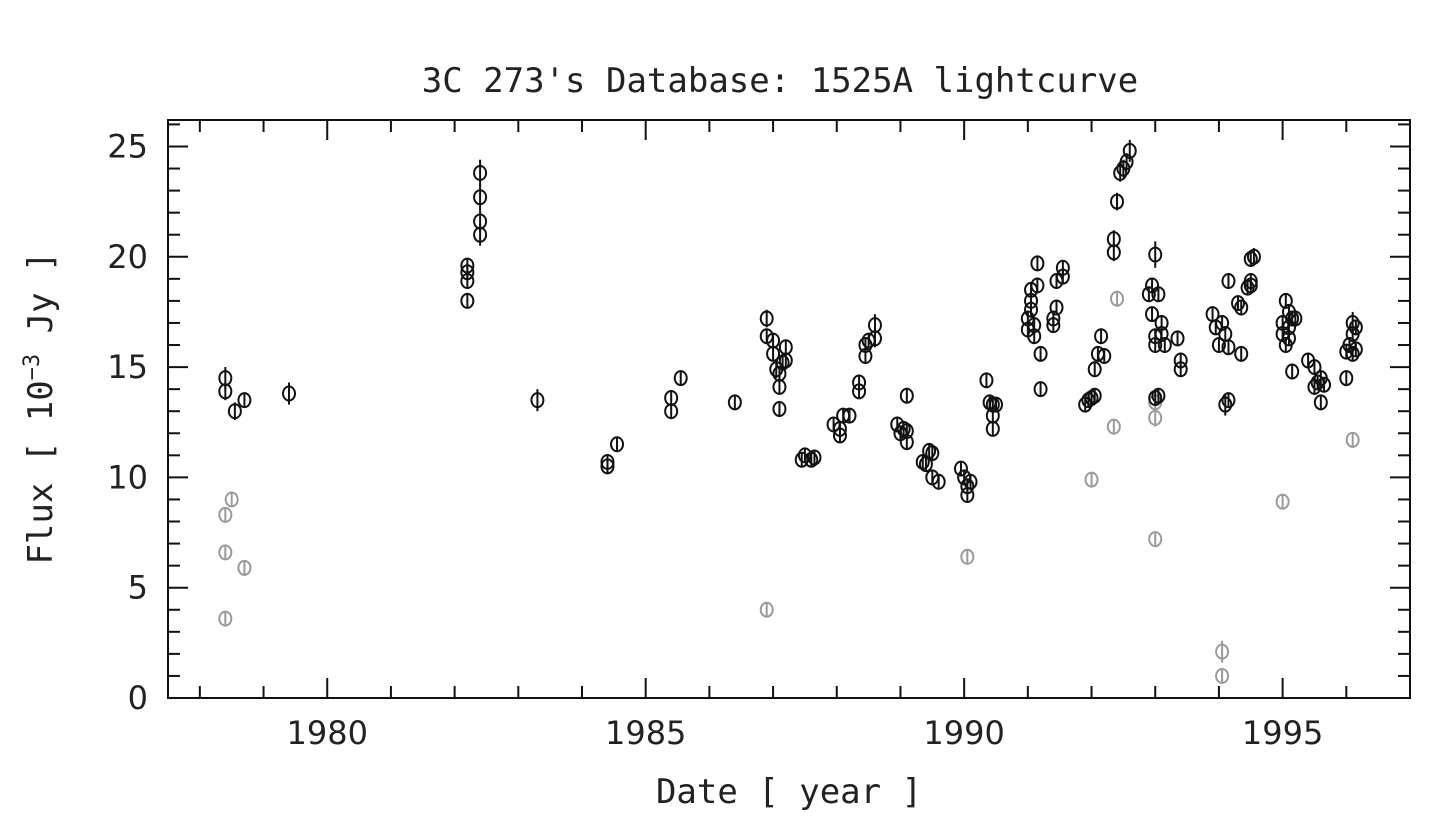  I want to click on y-axis-label-prefix: Flux [ 10, so click(41, 472).